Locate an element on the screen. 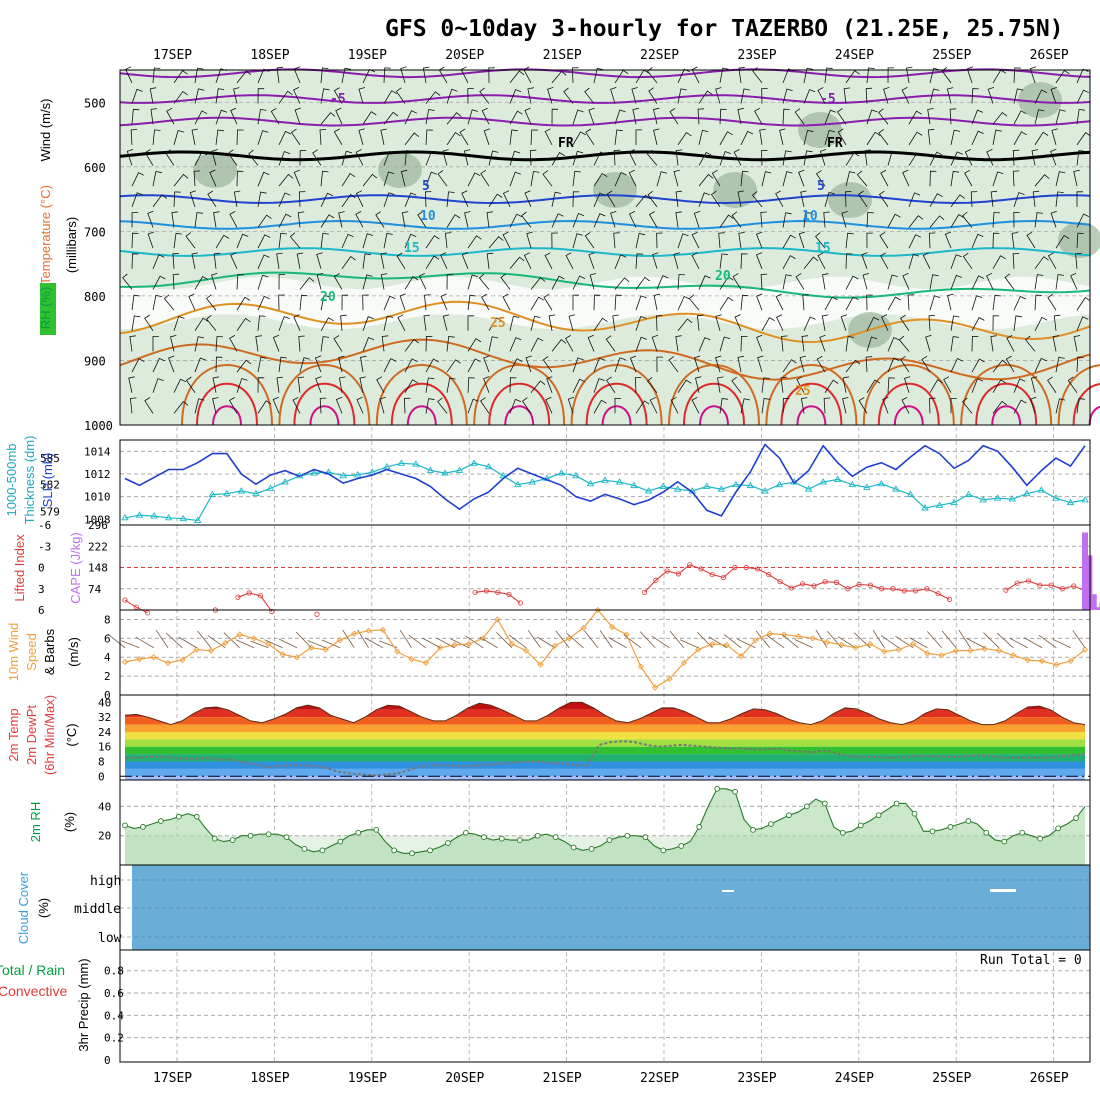 This screenshot has width=1100, height=1100. date-label-top: 17SEP is located at coordinates (172, 55).